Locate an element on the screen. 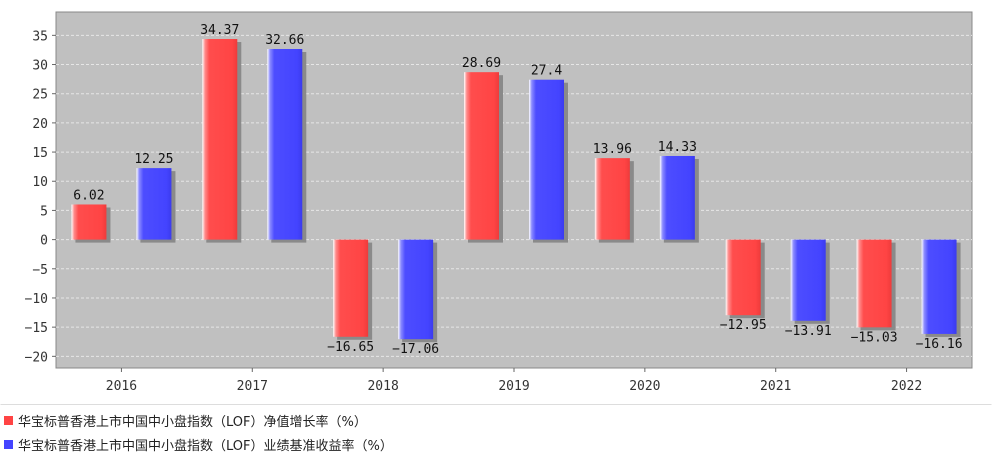  data-label: −12.95 is located at coordinates (743, 325).